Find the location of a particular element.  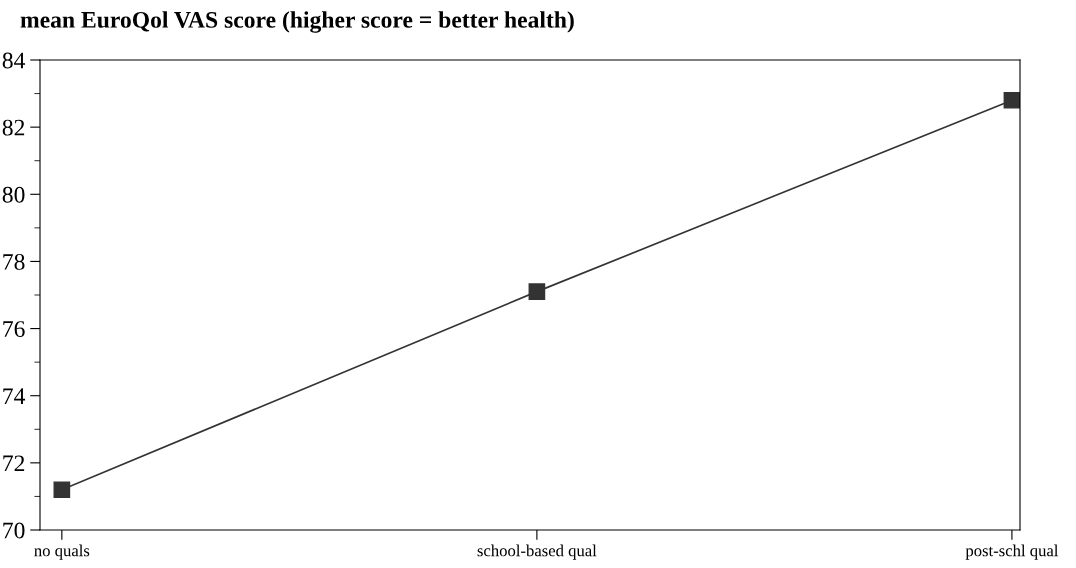

y-tick-label: 78 is located at coordinates (14, 261).